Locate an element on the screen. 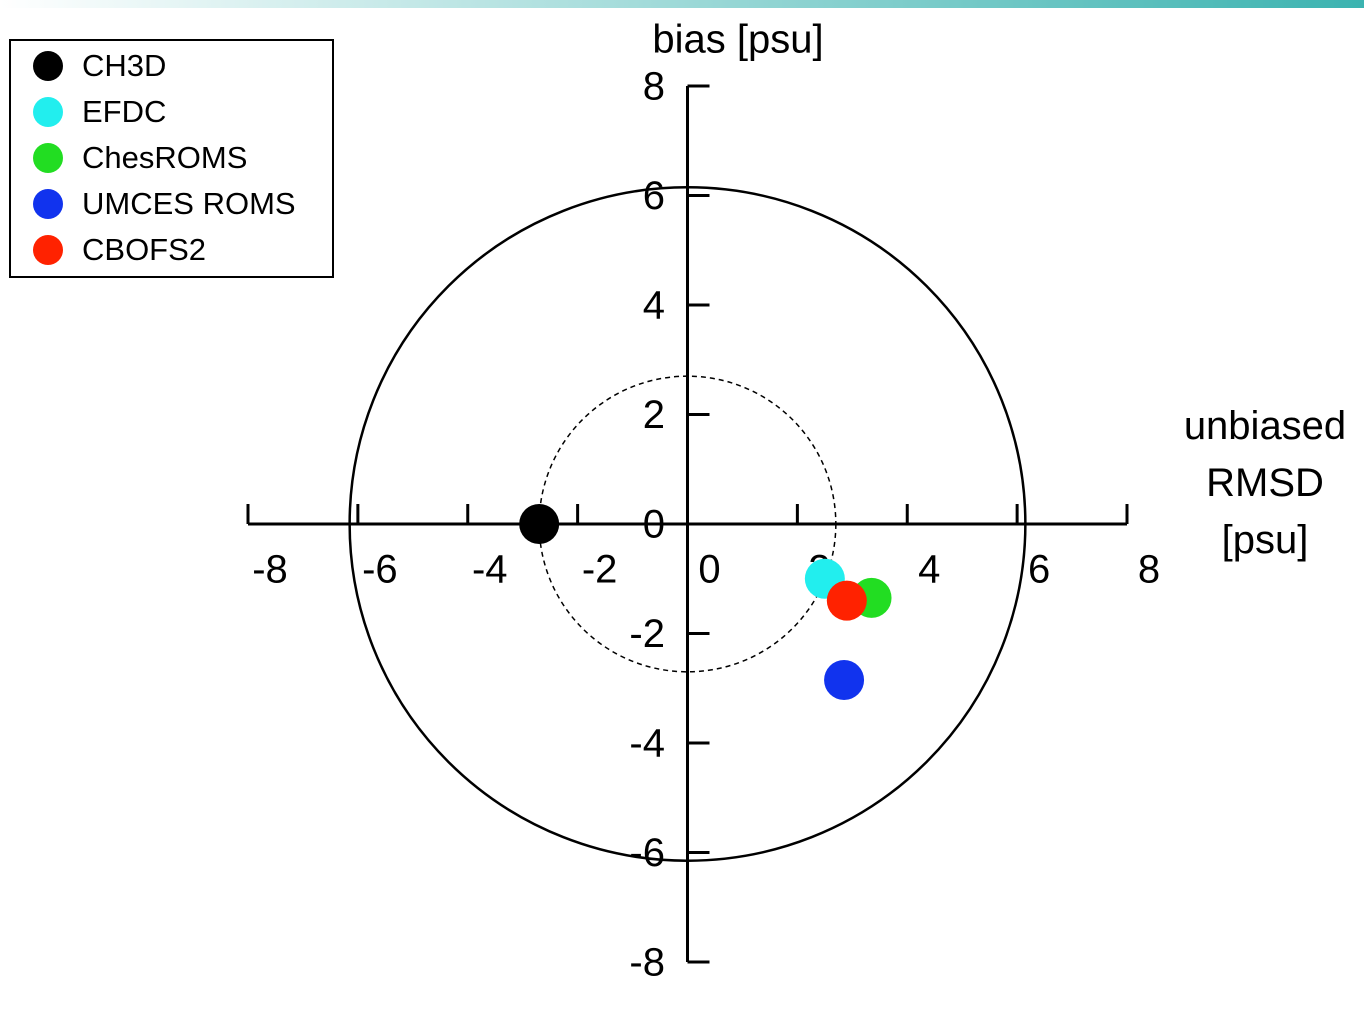 This screenshot has height=1021, width=1364. x-tick-label: 8 is located at coordinates (1149, 570).